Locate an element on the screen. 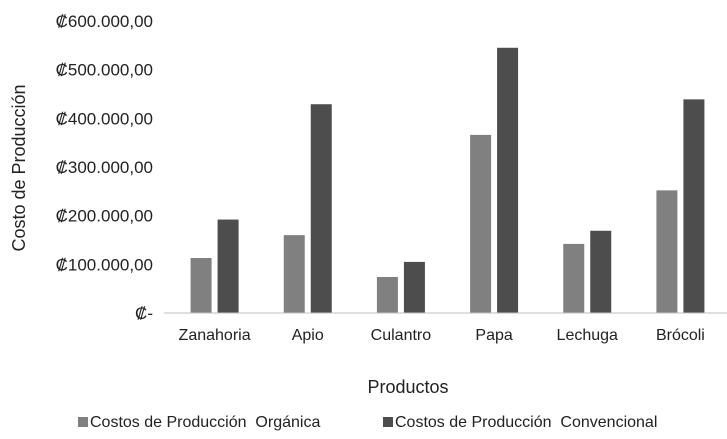 Image resolution: width=727 pixels, height=439 pixels. y-axis-title: Costo de Producción is located at coordinates (19, 167).